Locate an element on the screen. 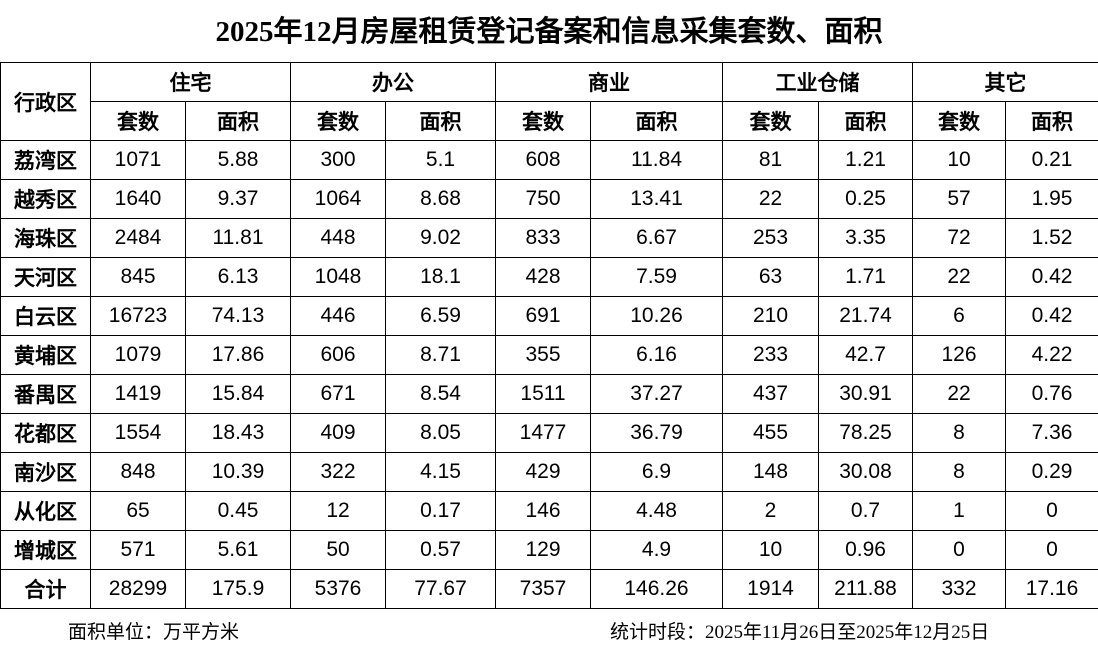 The width and height of the screenshot is (1098, 651). cell: 1 is located at coordinates (959, 511).